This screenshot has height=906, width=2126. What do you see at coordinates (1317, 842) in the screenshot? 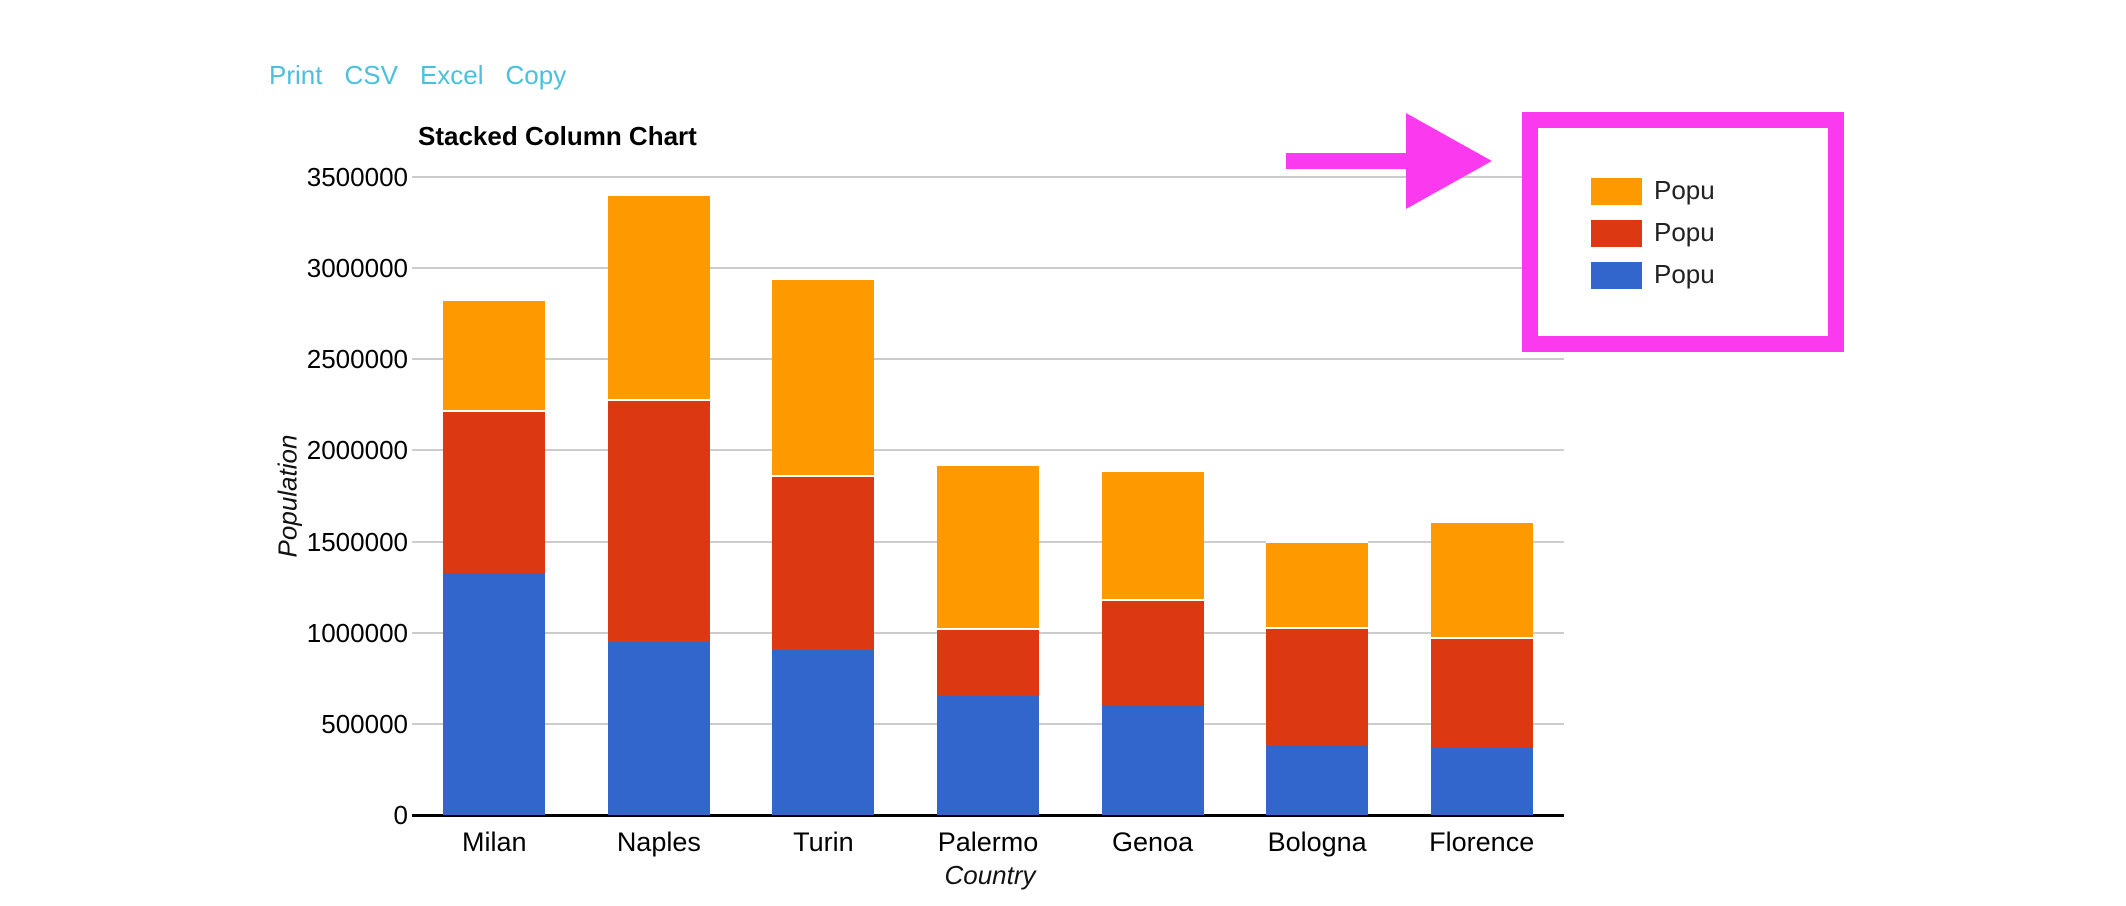
I see `category-label: Bologna` at bounding box center [1317, 842].